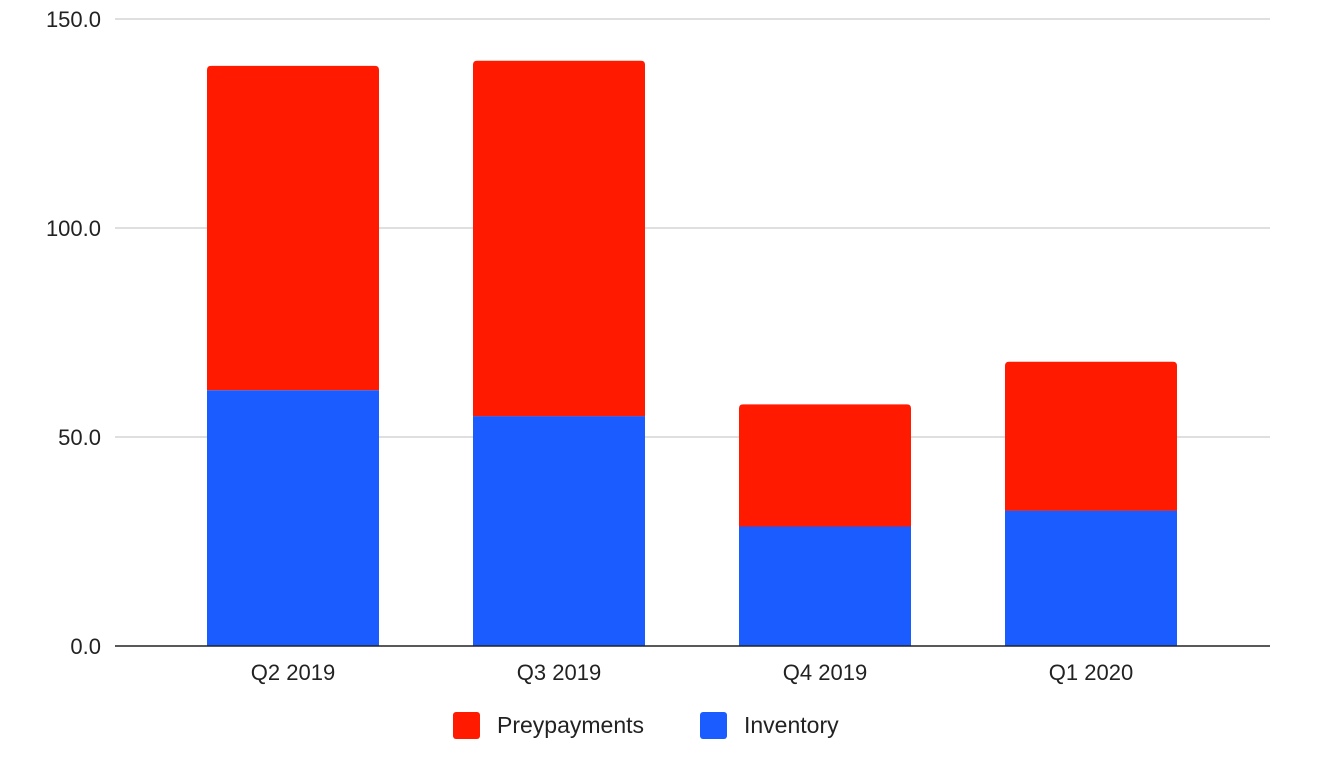 This screenshot has height=762, width=1320. What do you see at coordinates (73, 333) in the screenshot?
I see `y-axis-tick-labels: 0.0 50.0 100.0 150.0` at bounding box center [73, 333].